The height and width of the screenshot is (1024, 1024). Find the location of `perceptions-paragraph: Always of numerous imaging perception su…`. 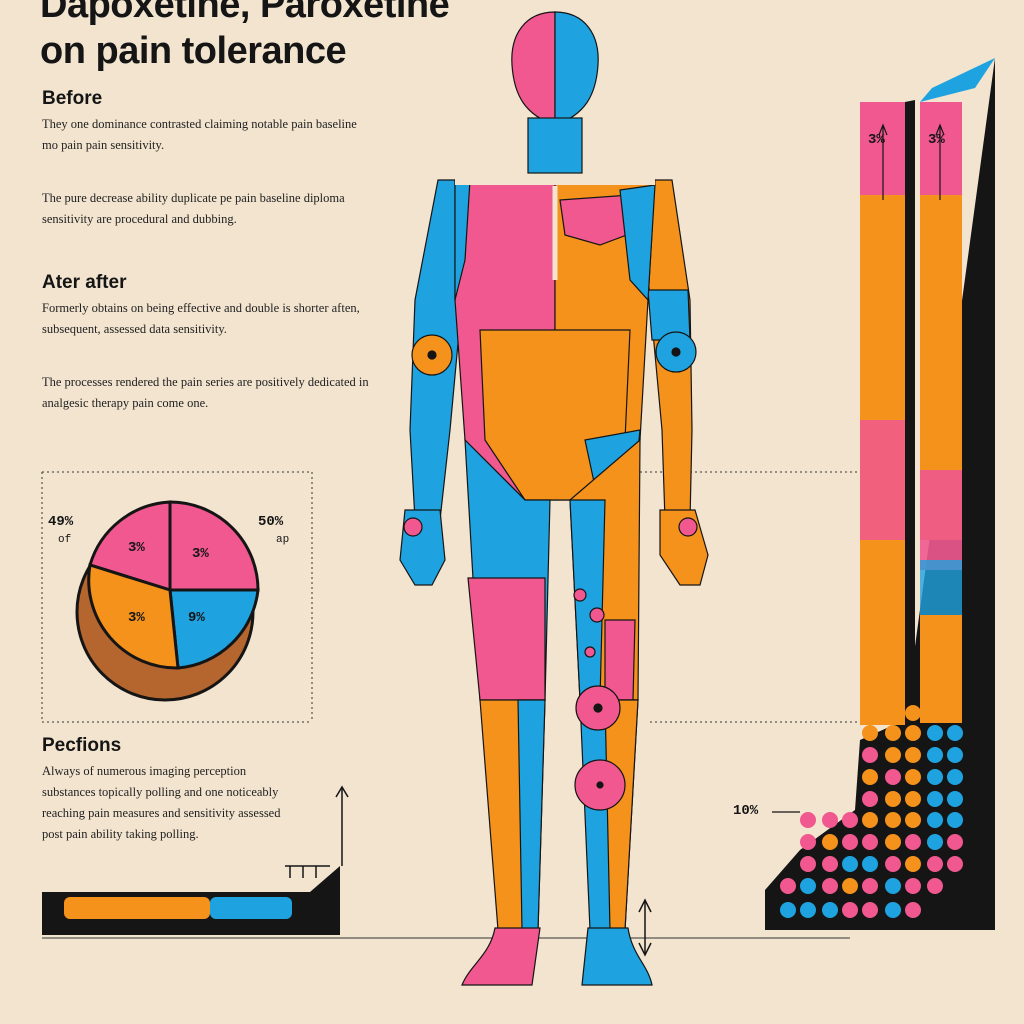

perceptions-paragraph: Always of numerous imaging perception su… is located at coordinates (161, 802).